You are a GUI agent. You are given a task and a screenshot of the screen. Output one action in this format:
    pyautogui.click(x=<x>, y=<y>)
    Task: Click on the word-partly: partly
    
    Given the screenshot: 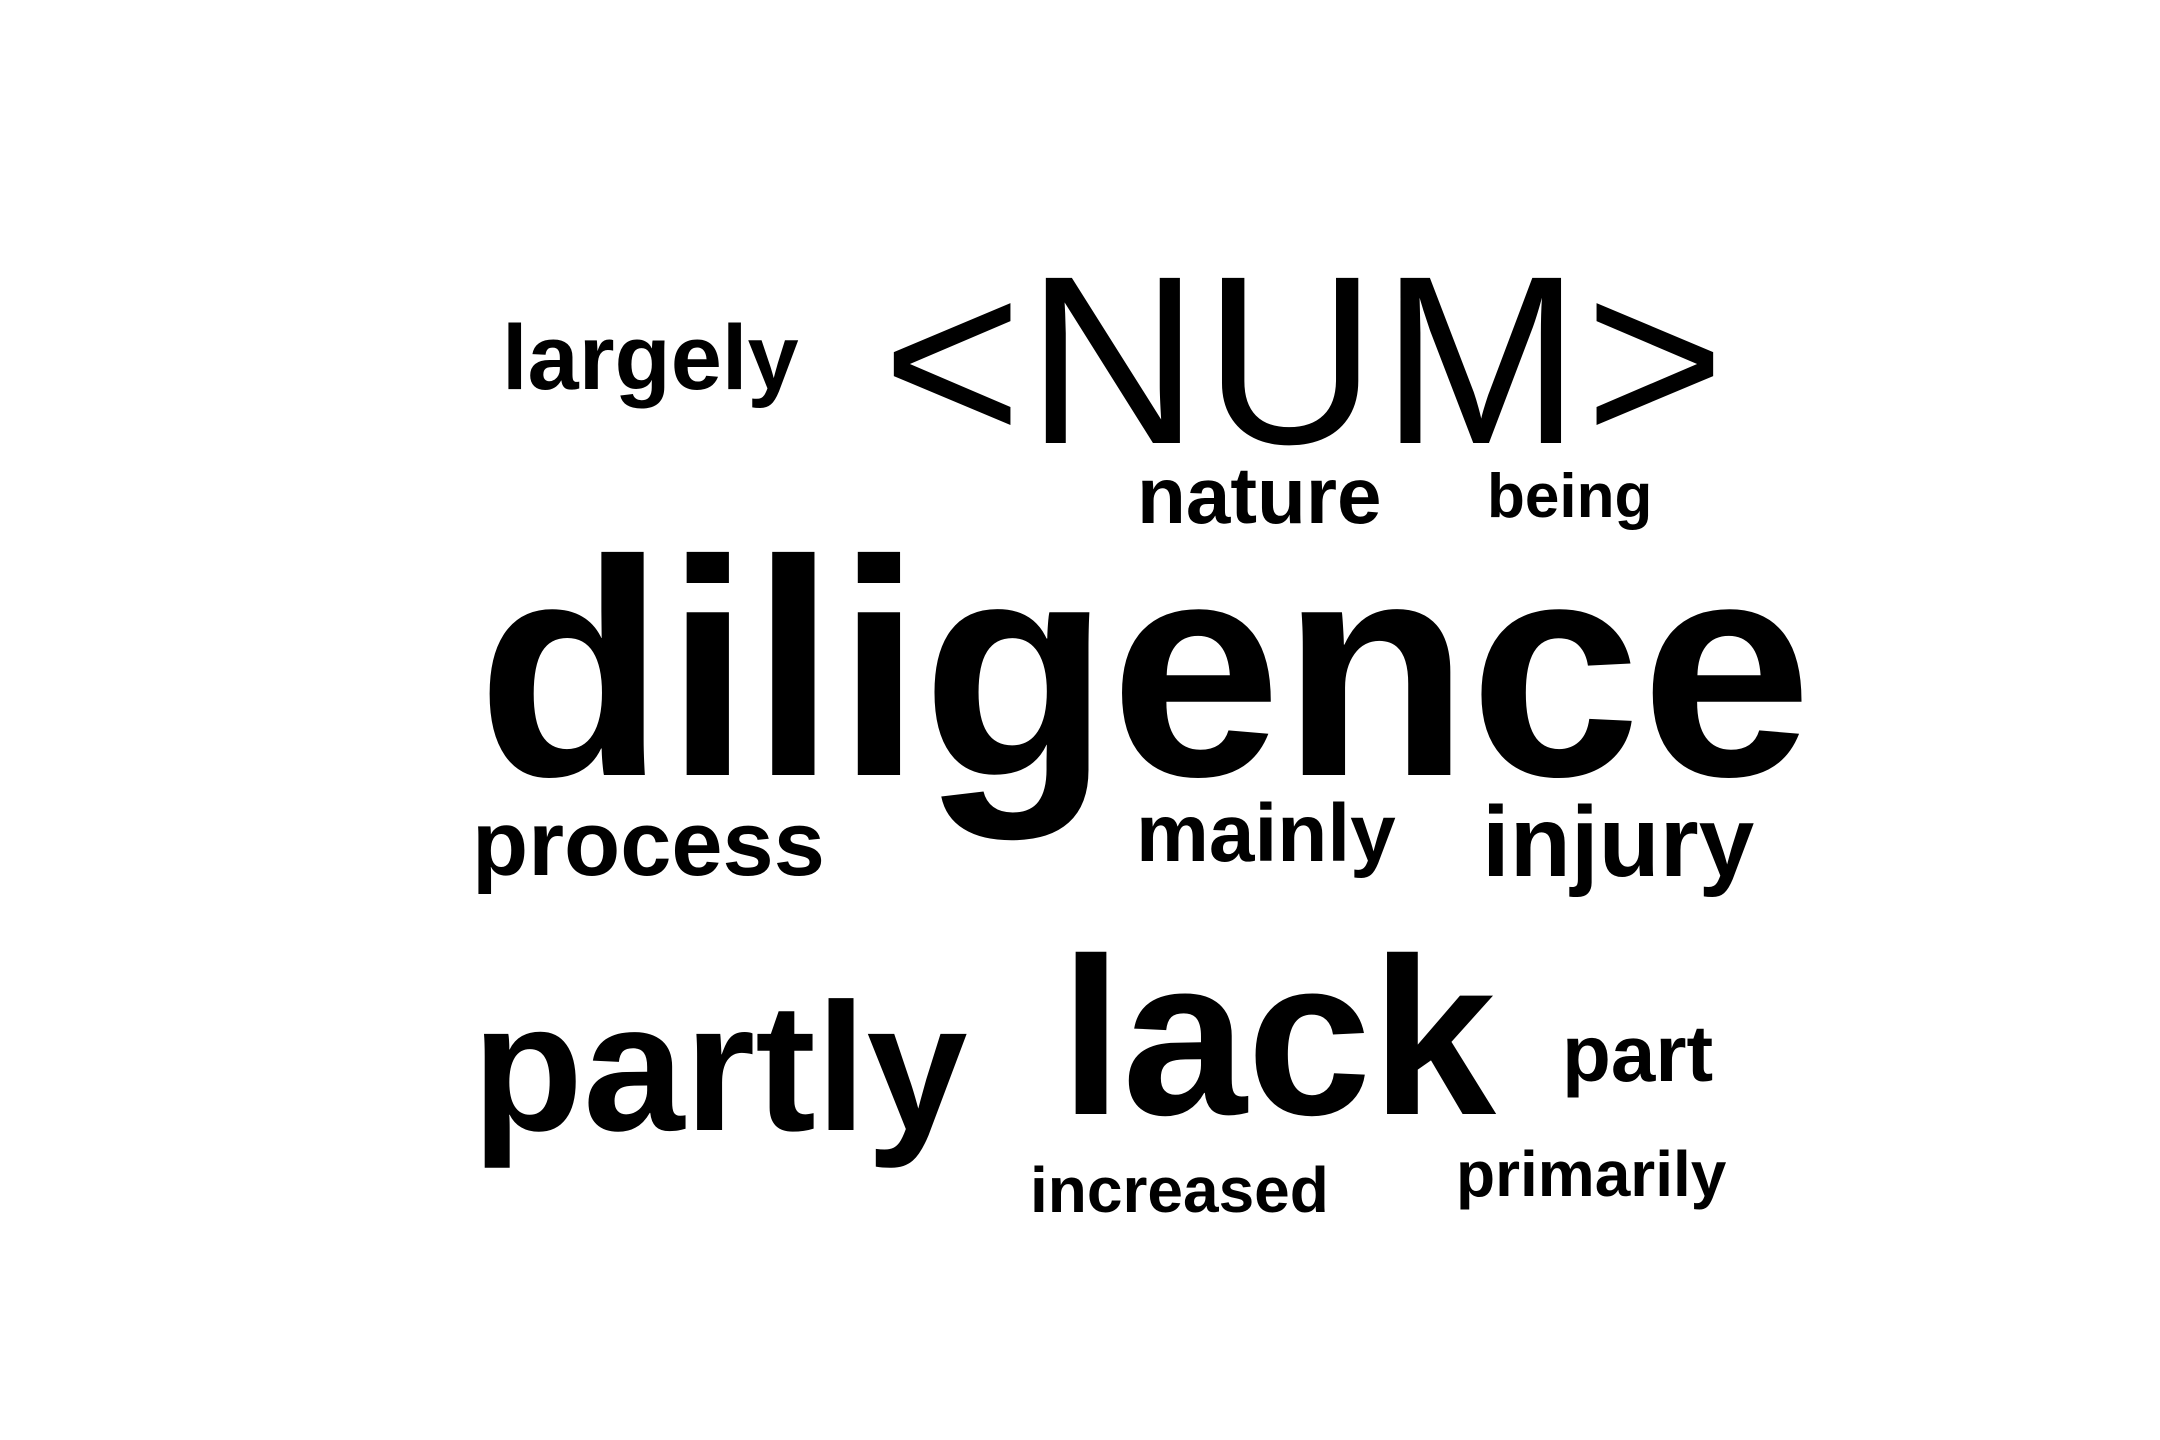 What is the action you would take?
    pyautogui.click(x=720, y=1067)
    